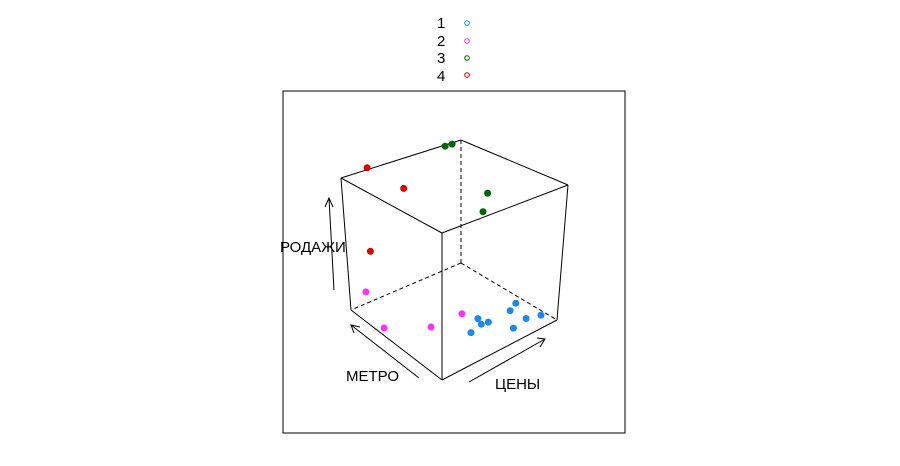 Image resolution: width=900 pixels, height=466 pixels. Describe the element at coordinates (385, 351) in the screenshot. I see `y-axis-arrow` at that location.